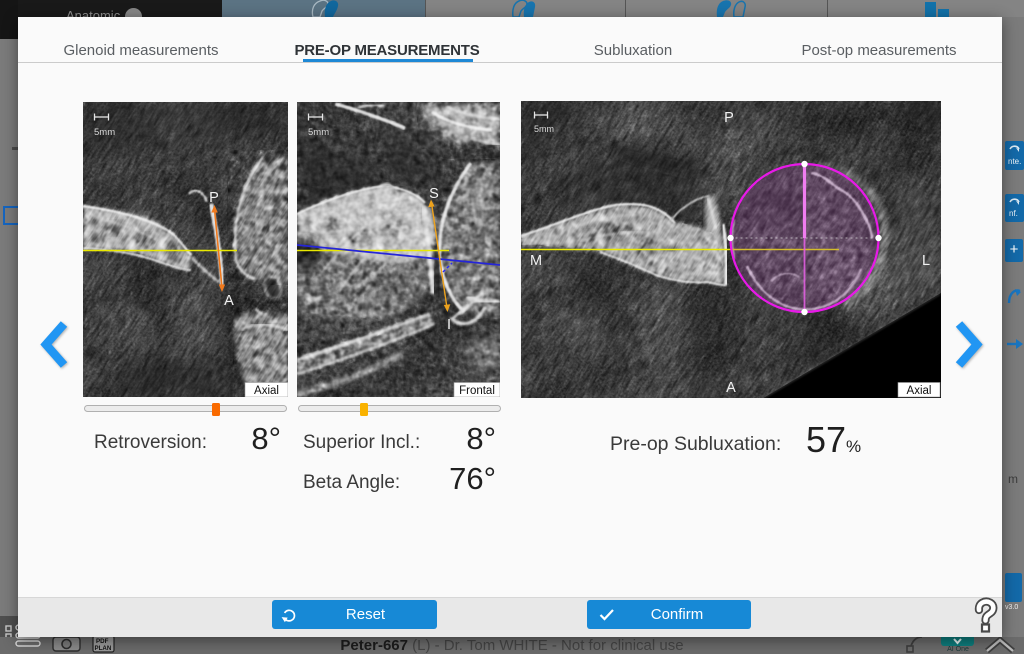 The height and width of the screenshot is (654, 1024). Describe the element at coordinates (102, 641) in the screenshot. I see `svg-text: PDF` at that location.